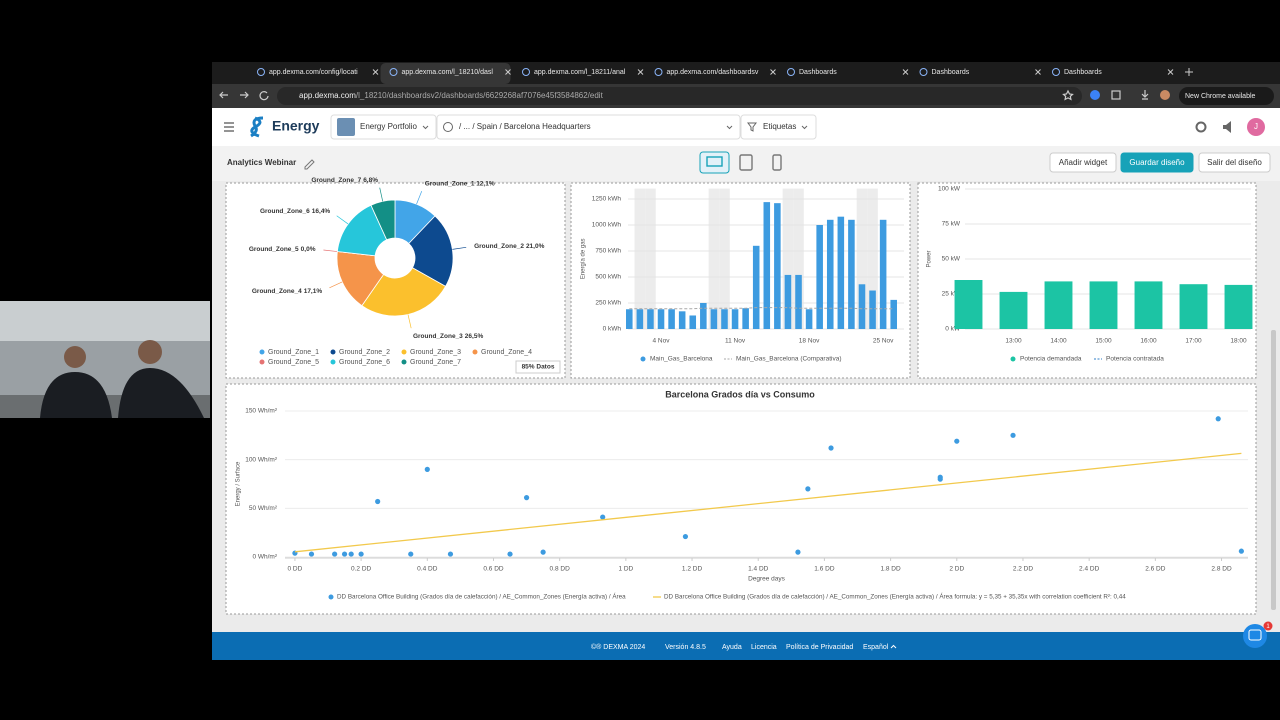 The width and height of the screenshot is (1280, 720). Describe the element at coordinates (364, 362) in the screenshot. I see `legend-label: Ground_Zone_6` at that location.